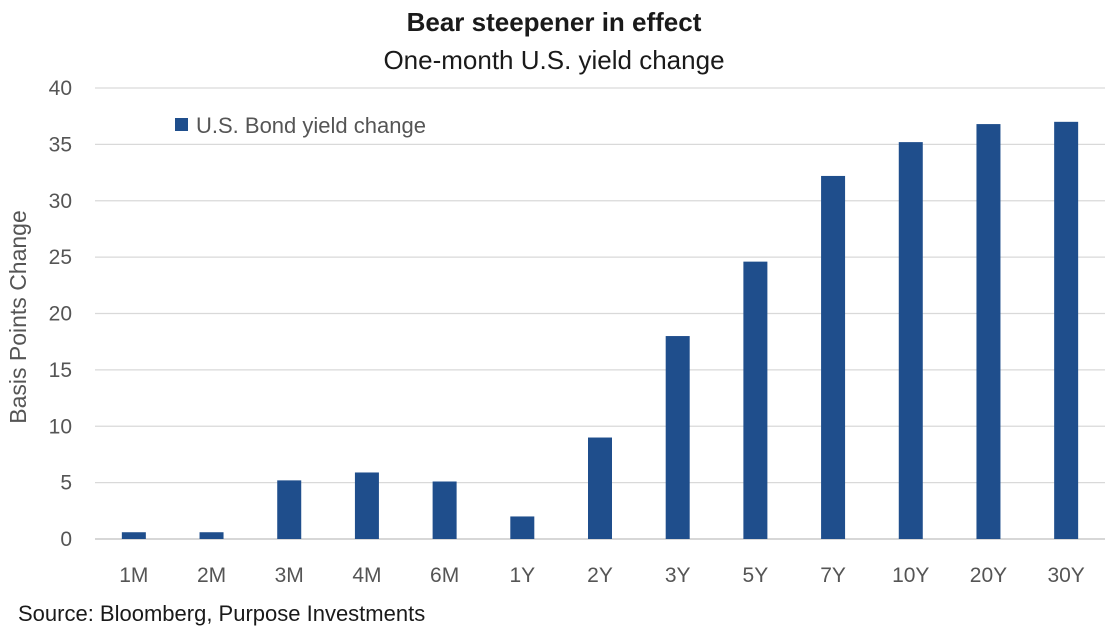 This screenshot has width=1108, height=630. What do you see at coordinates (1065, 575) in the screenshot?
I see `x-tick-label: 30Y` at bounding box center [1065, 575].